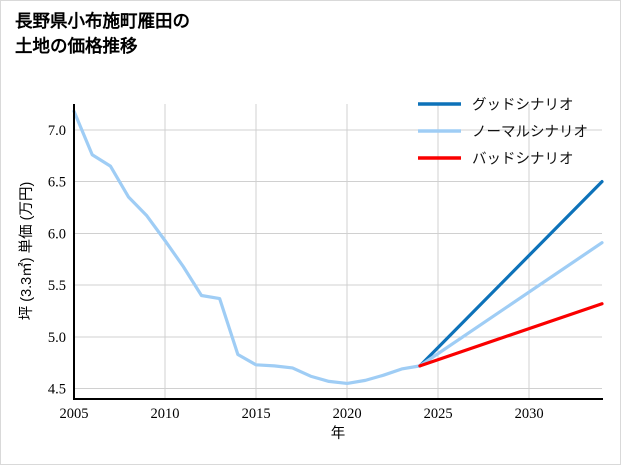 This screenshot has height=465, width=621. I want to click on y-tick-label: 5.0, so click(57, 338).